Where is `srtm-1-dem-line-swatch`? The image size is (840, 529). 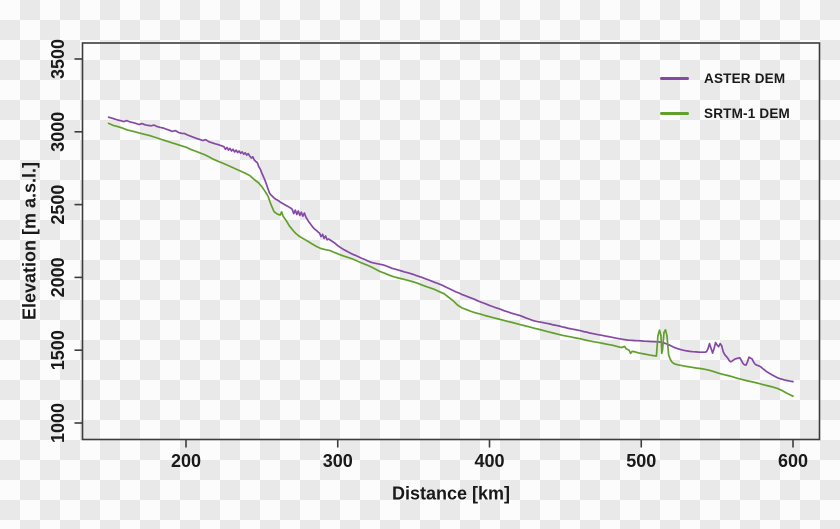 srtm-1-dem-line-swatch is located at coordinates (674, 113).